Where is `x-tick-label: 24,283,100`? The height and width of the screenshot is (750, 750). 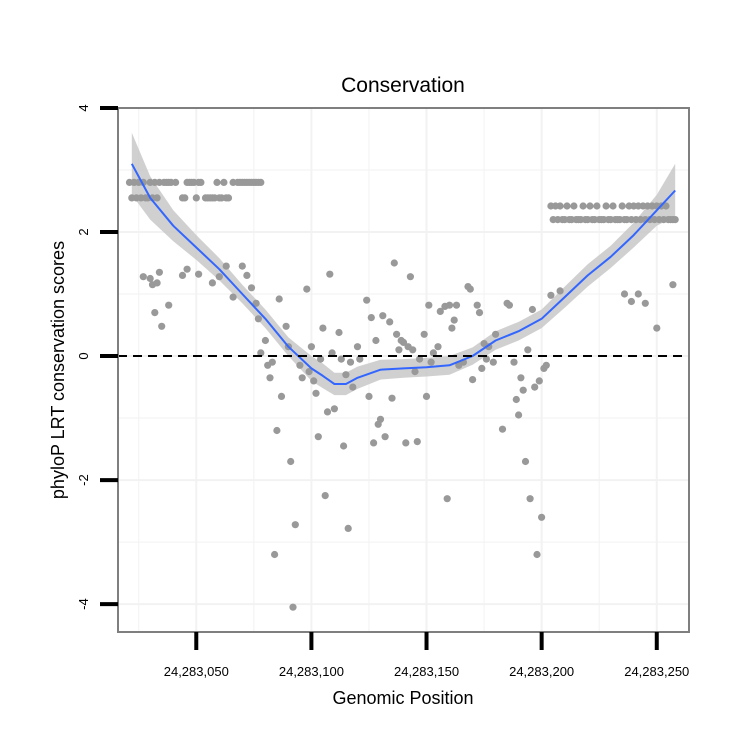
x-tick-label: 24,283,100 is located at coordinates (311, 671).